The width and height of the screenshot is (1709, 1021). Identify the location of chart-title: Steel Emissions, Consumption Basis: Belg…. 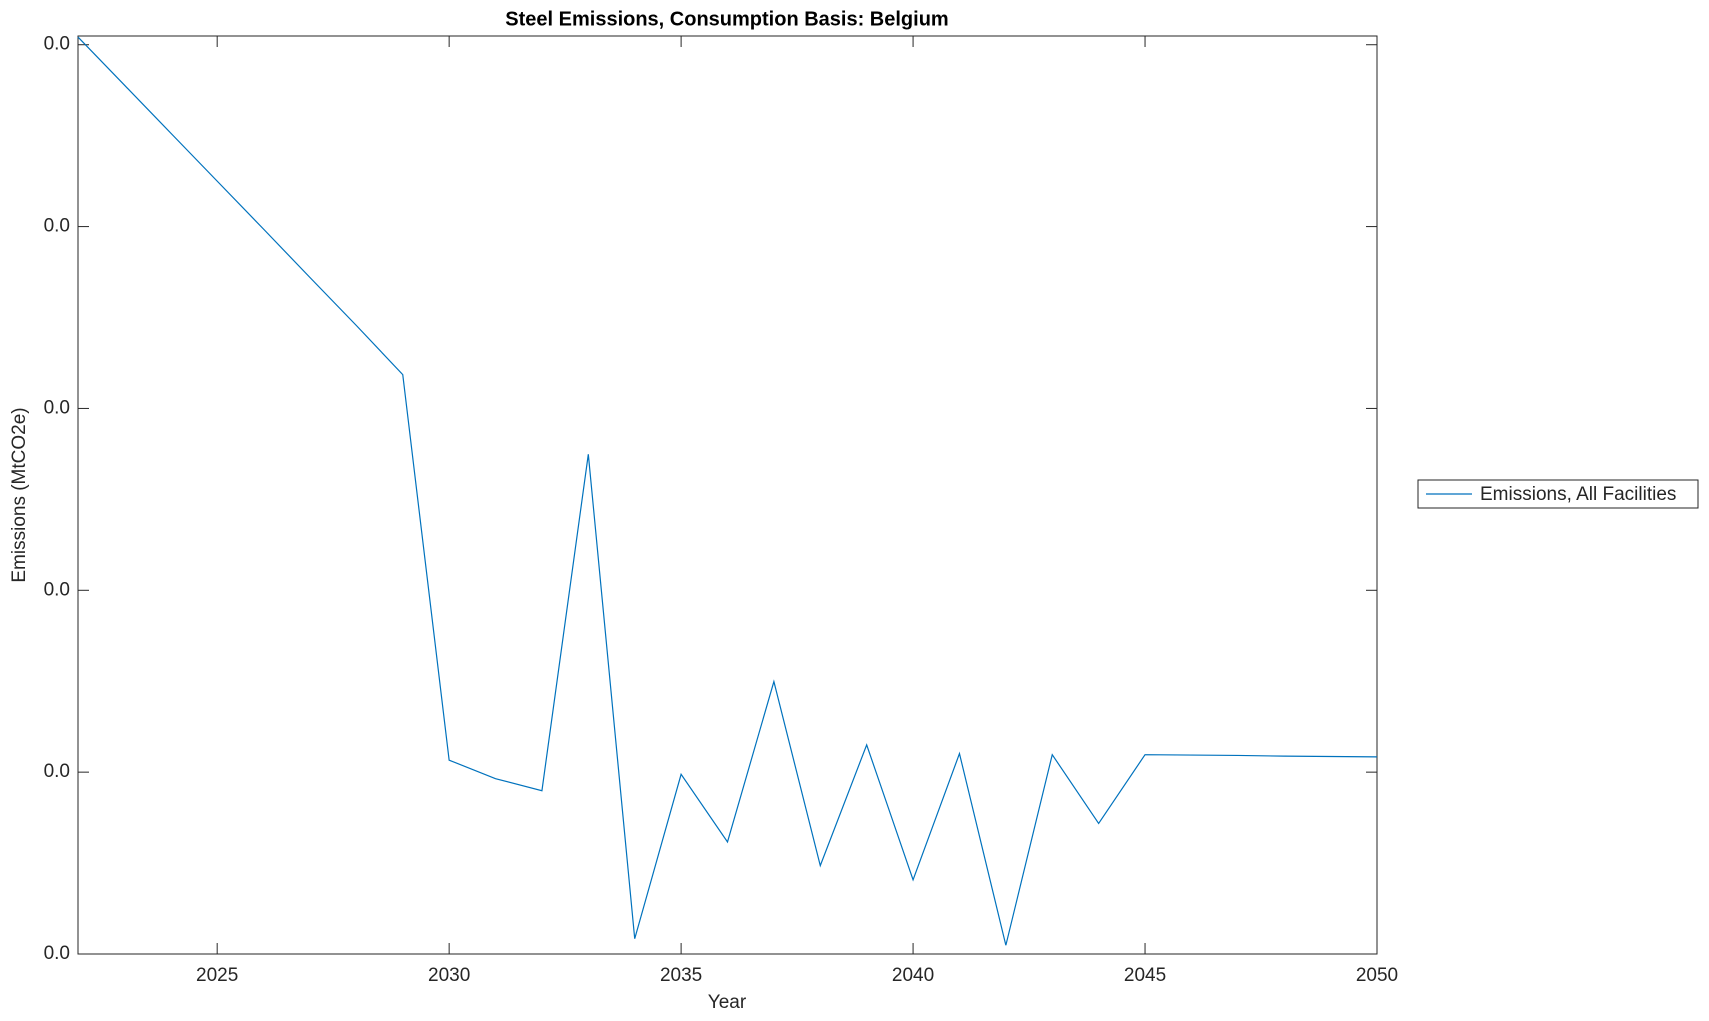
(726, 19).